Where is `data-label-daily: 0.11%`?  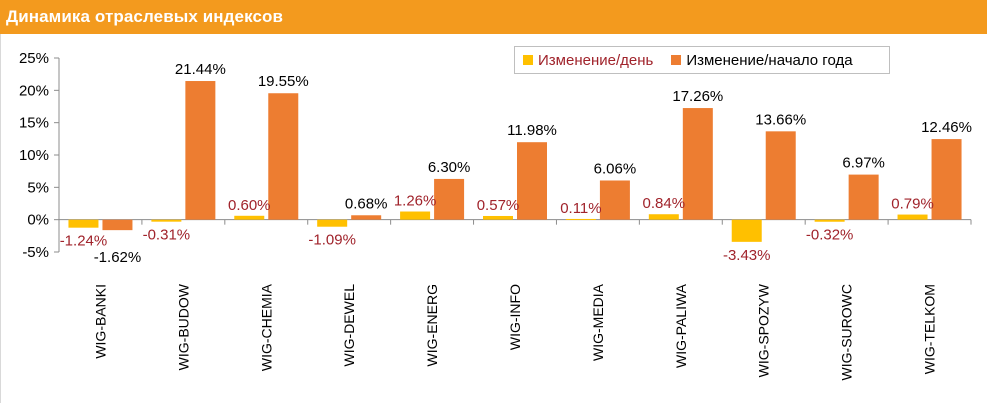
data-label-daily: 0.11% is located at coordinates (580, 208).